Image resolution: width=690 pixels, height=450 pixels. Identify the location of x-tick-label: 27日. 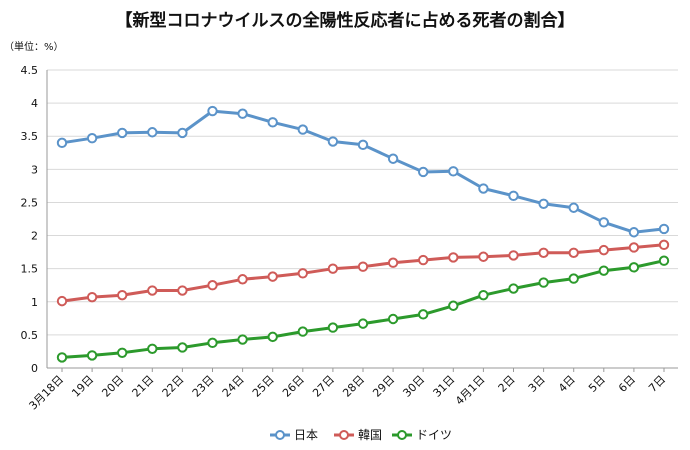
(323, 386).